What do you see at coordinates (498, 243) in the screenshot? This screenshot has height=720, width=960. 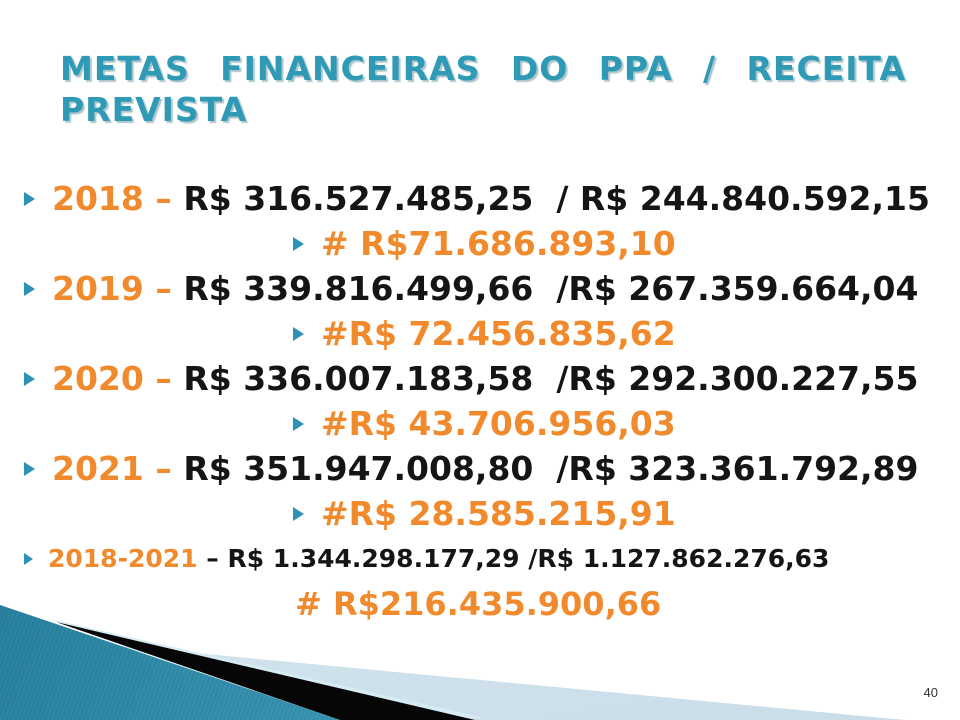 I see `row-highlight-text: # R$71.686.893,10` at bounding box center [498, 243].